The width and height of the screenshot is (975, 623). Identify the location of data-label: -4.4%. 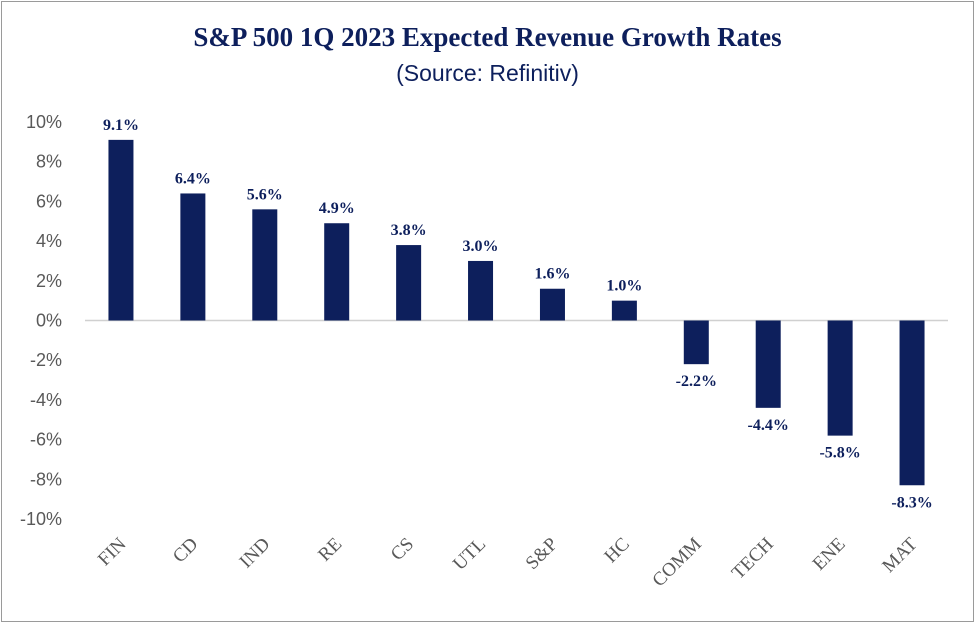
(768, 425).